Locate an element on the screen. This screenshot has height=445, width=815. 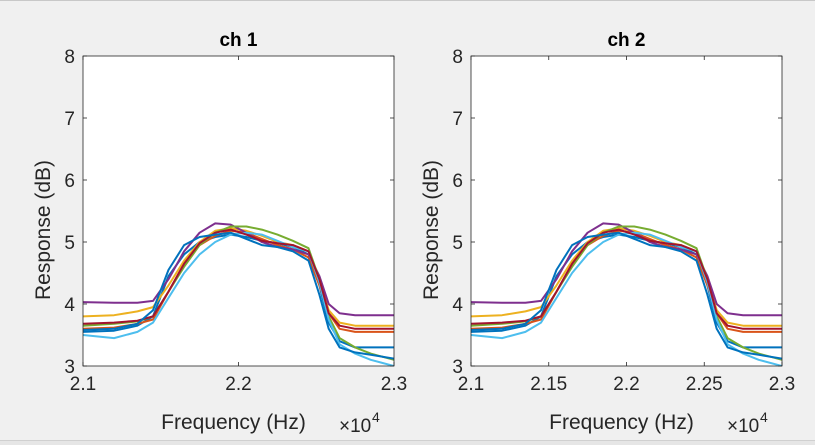
chart-title: ch 2 is located at coordinates (626, 40).